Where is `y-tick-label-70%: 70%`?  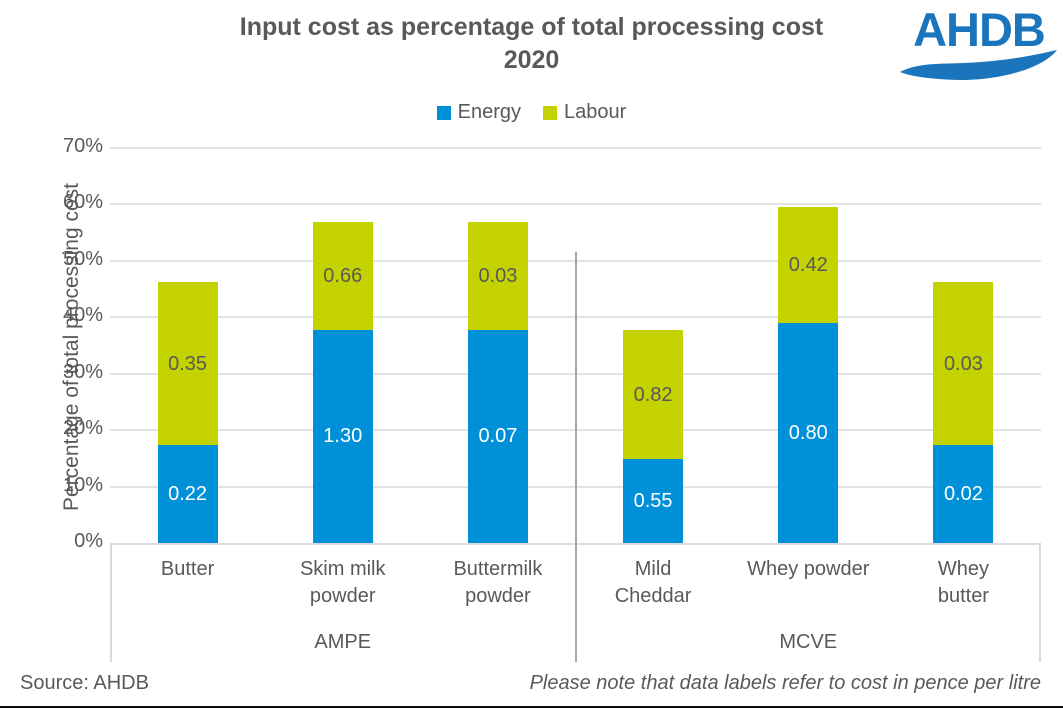 y-tick-label-70%: 70% is located at coordinates (82, 146).